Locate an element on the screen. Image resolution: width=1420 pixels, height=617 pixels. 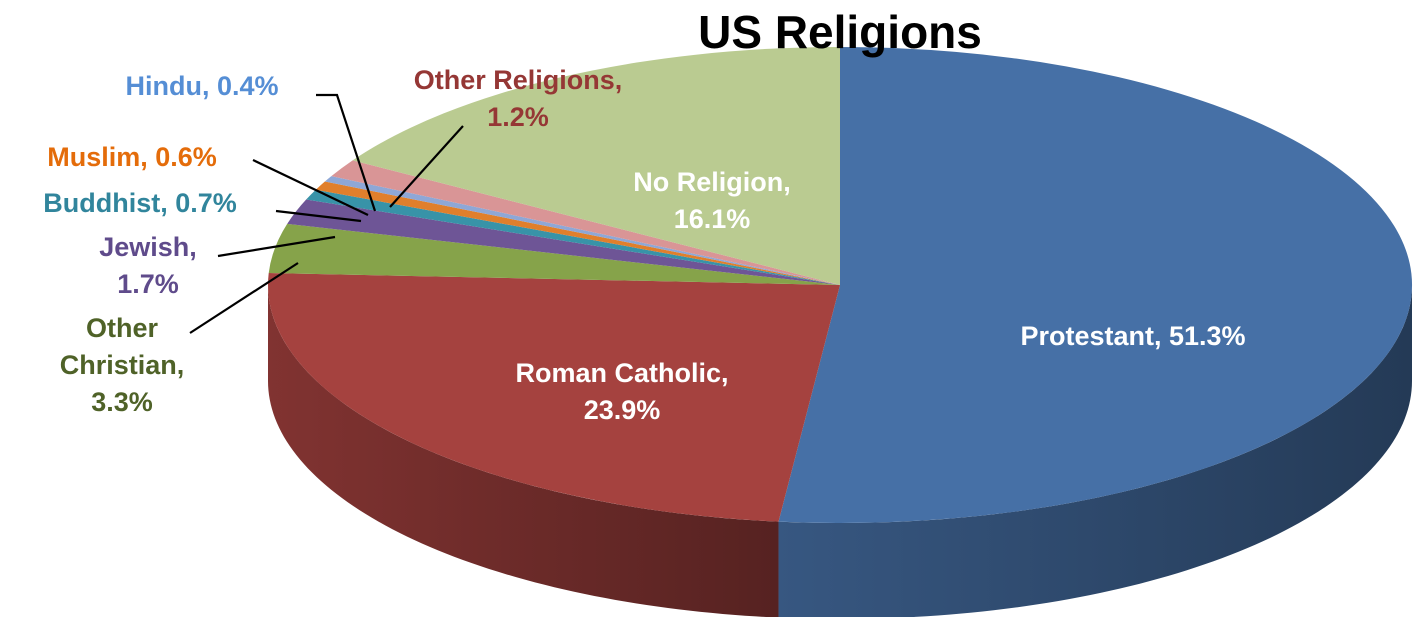
slice-other-religions is located at coordinates (585, 222).